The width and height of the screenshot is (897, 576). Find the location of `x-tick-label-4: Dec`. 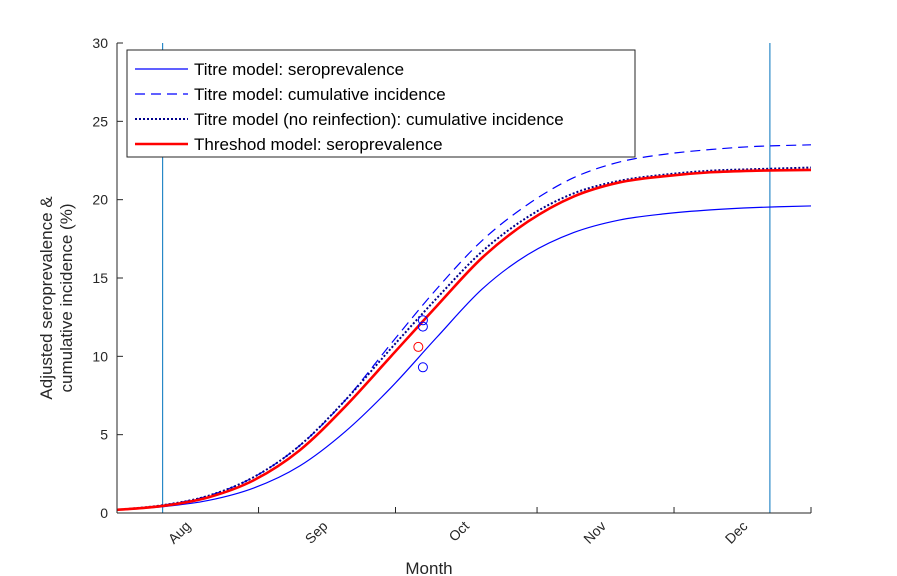

x-tick-label-4: Dec is located at coordinates (736, 532).